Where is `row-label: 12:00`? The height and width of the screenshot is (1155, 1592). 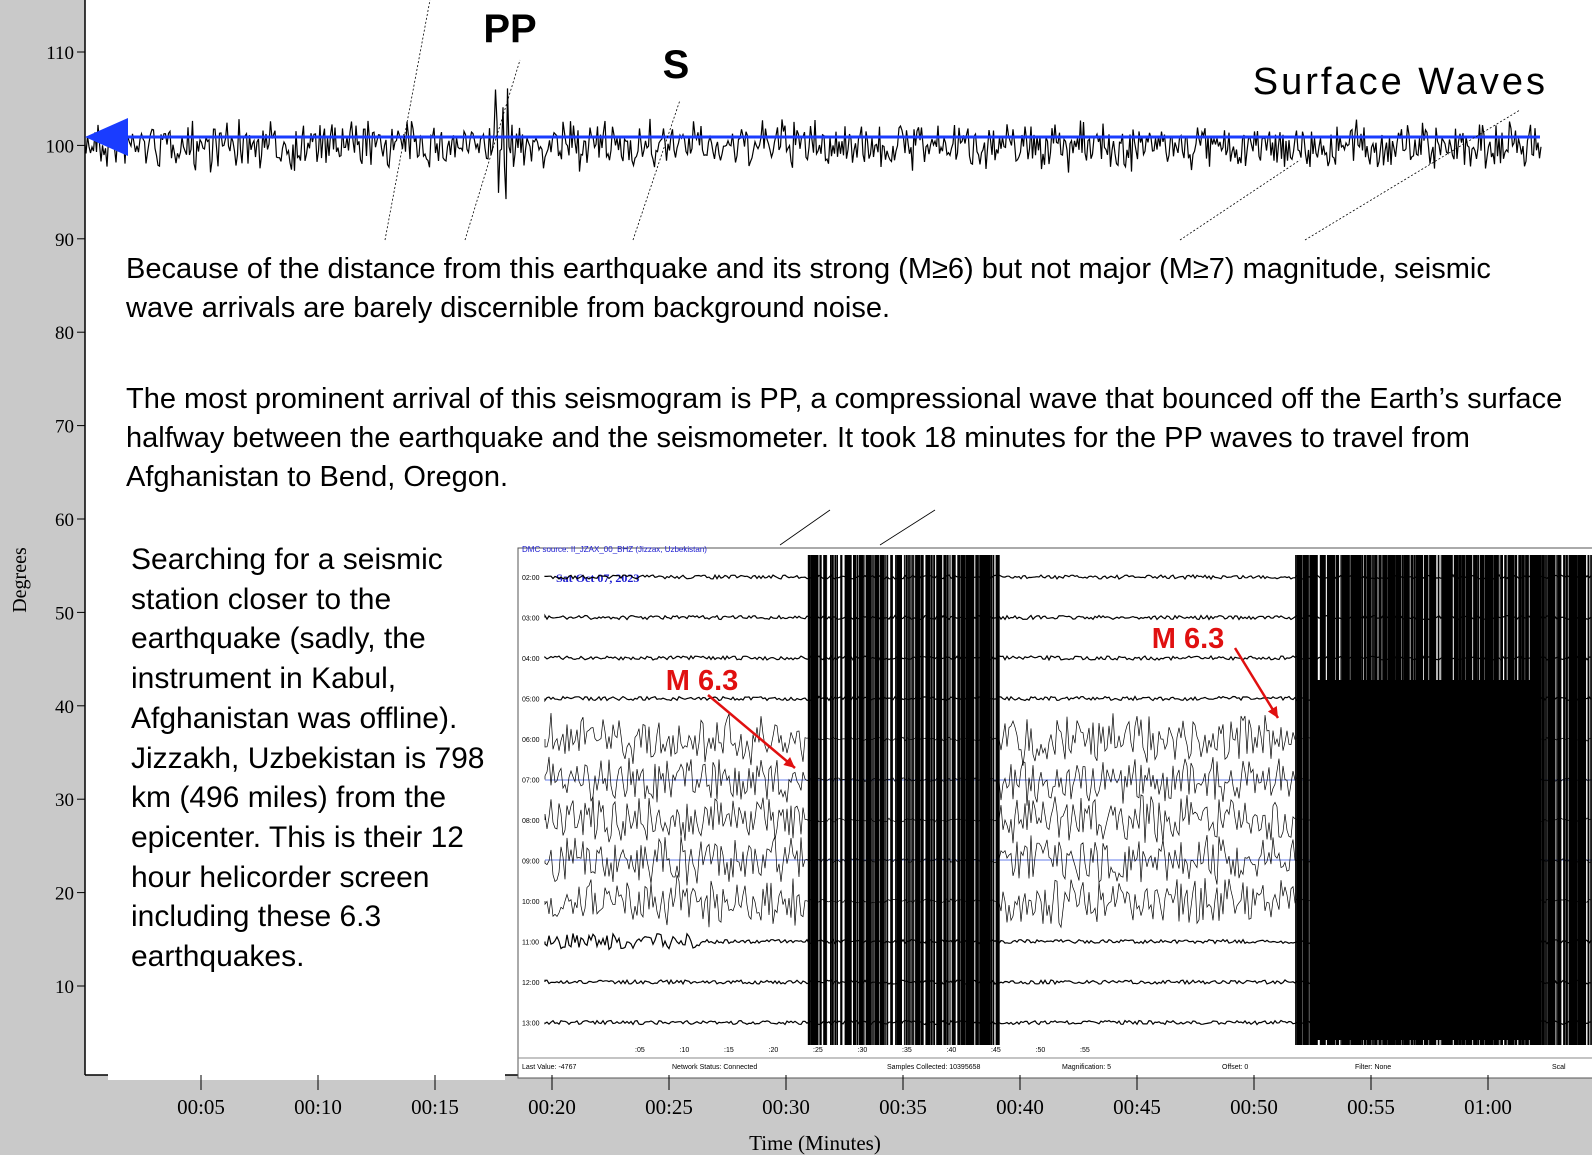
row-label: 12:00 is located at coordinates (531, 983).